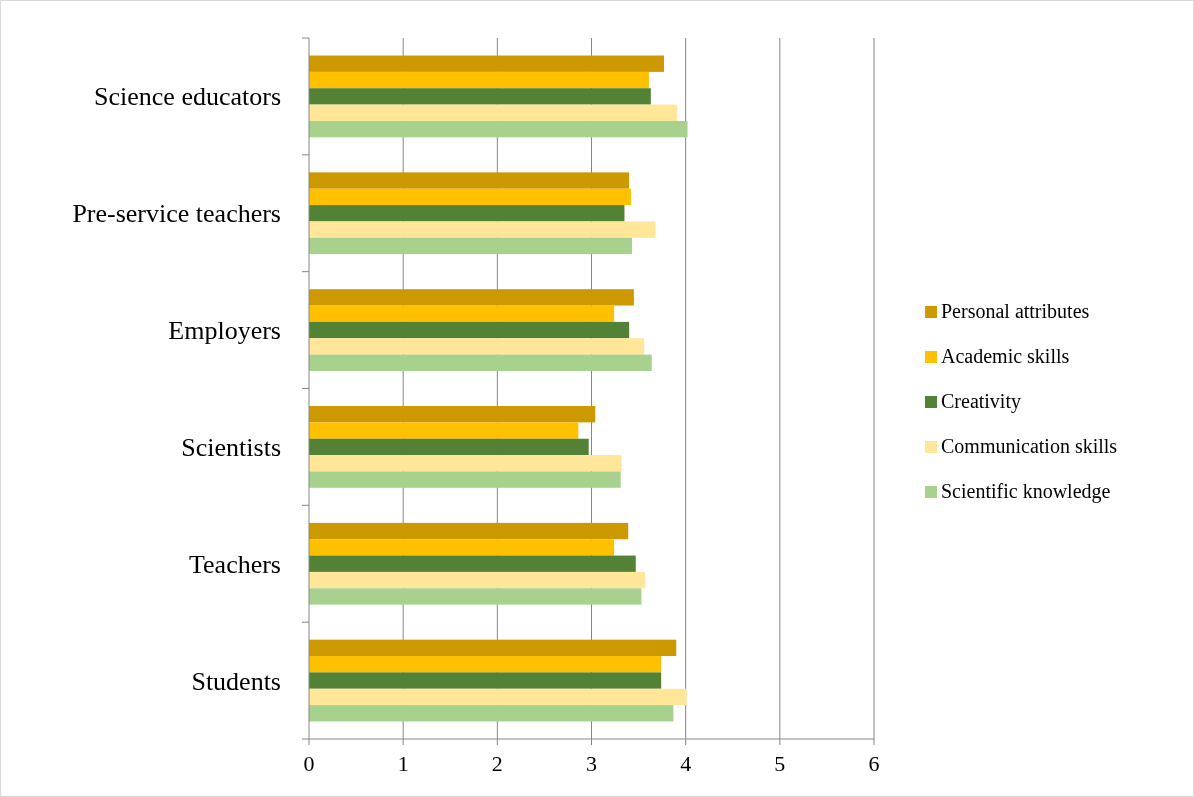 The image size is (1194, 797). What do you see at coordinates (874, 763) in the screenshot?
I see `x-tick-label: 6` at bounding box center [874, 763].